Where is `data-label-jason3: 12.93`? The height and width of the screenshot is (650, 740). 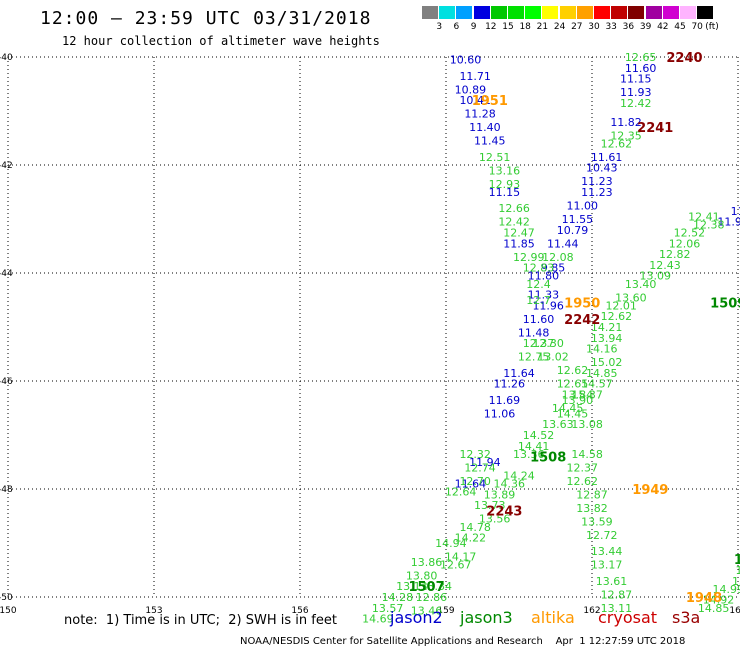 data-label-jason3: 12.93 is located at coordinates (505, 184).